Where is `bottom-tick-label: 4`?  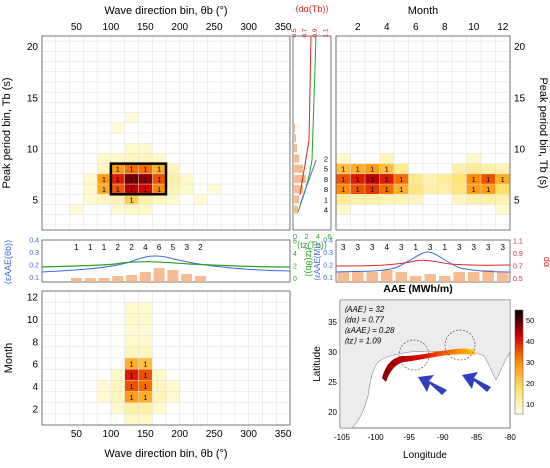 bottom-tick-label: 4 is located at coordinates (318, 236).